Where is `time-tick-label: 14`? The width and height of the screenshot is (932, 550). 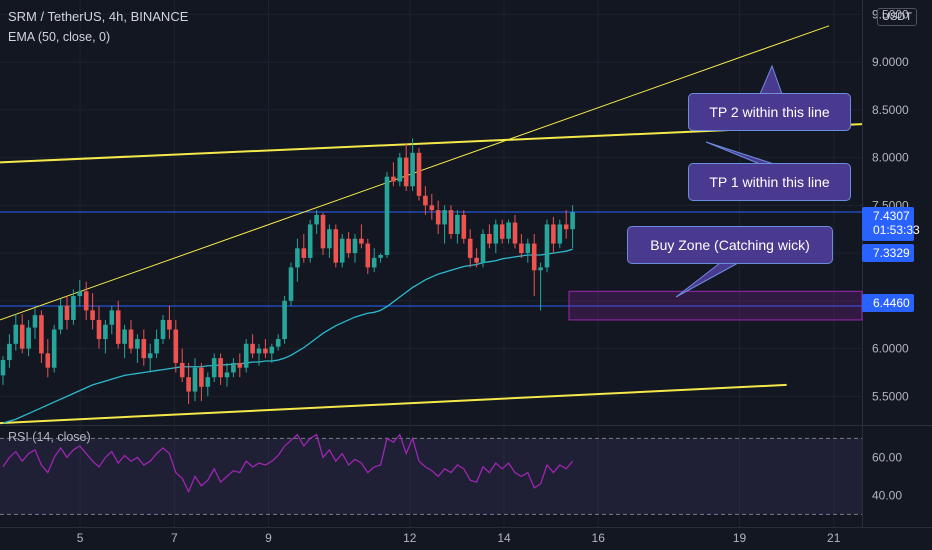 time-tick-label: 14 is located at coordinates (504, 538).